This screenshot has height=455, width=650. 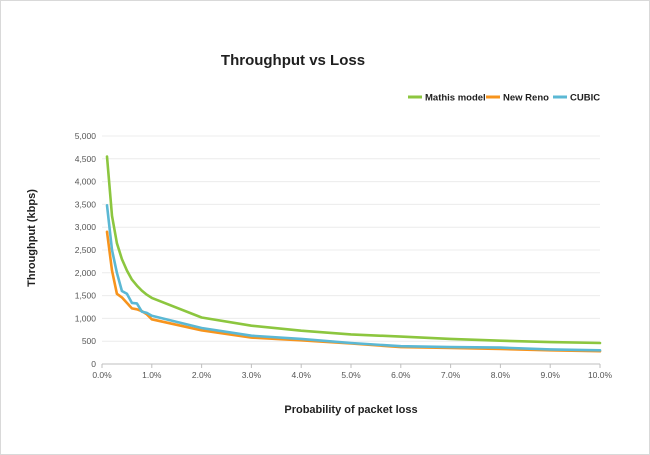 What do you see at coordinates (202, 375) in the screenshot?
I see `x-tick-label: 2.0%` at bounding box center [202, 375].